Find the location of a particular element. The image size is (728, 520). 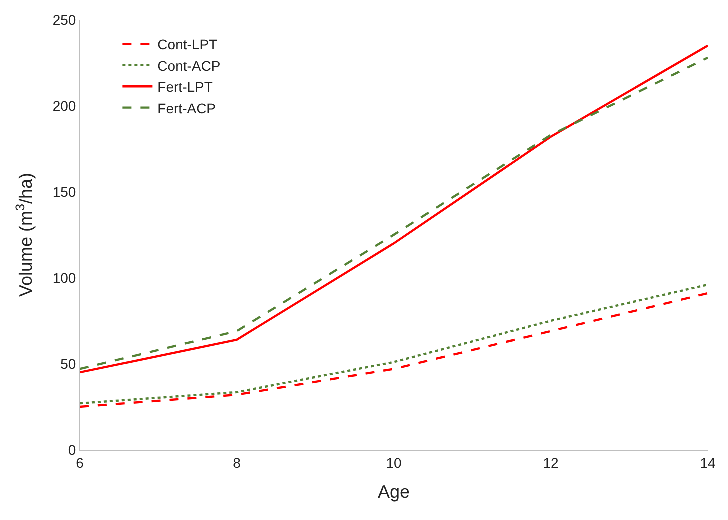

x-axis-title: Age is located at coordinates (394, 492).